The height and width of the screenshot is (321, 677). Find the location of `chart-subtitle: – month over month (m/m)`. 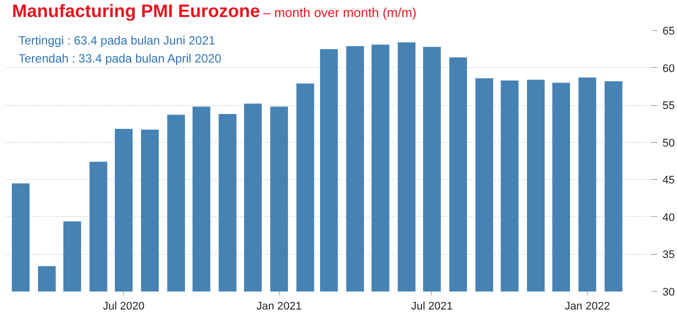

chart-subtitle: – month over month (m/m) is located at coordinates (340, 12).